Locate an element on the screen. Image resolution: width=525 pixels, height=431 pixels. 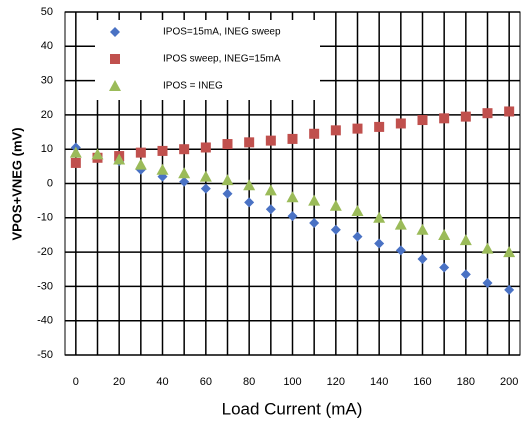
y-tick-label: -20 is located at coordinates (45, 252).